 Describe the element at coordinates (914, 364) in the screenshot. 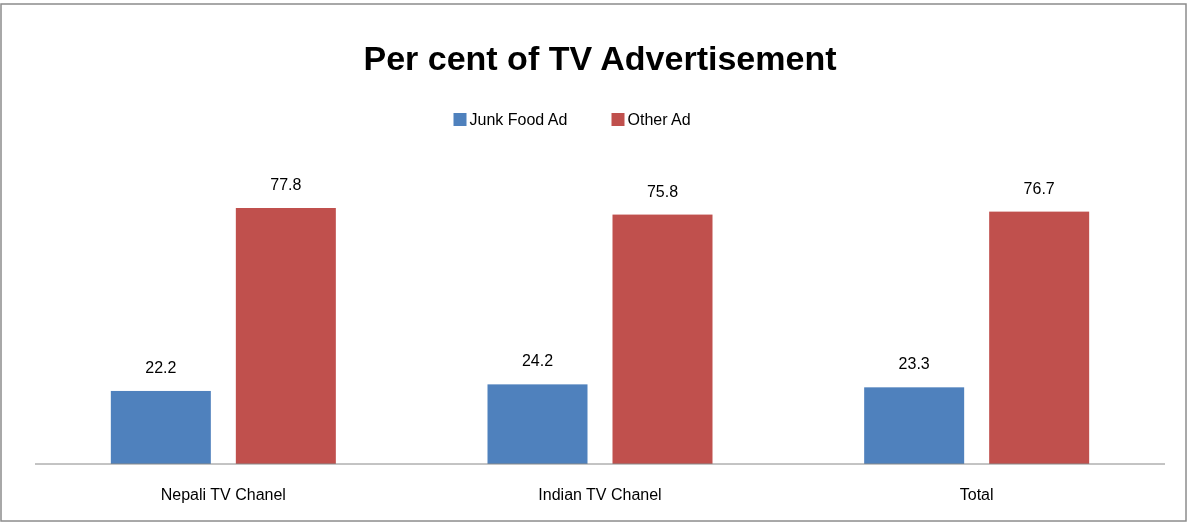

I see `data-label: 23.3` at that location.